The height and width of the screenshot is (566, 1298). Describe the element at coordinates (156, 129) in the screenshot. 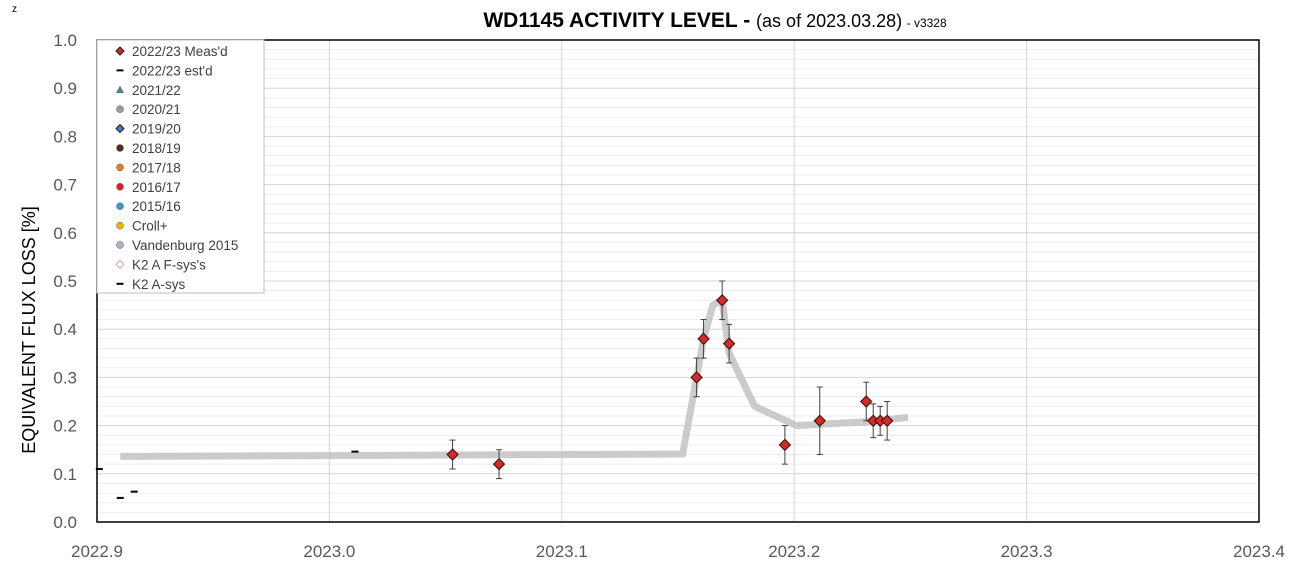

I see `legend-label: 2019/20` at that location.